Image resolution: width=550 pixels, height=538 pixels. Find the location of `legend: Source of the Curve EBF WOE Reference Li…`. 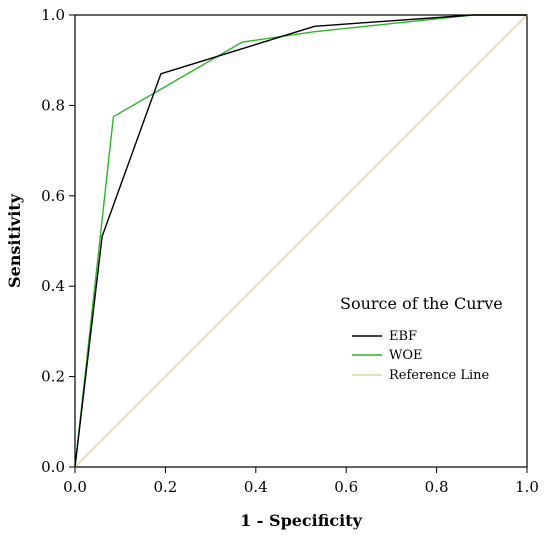

legend: Source of the Curve EBF WOE Reference Li… is located at coordinates (421, 338).